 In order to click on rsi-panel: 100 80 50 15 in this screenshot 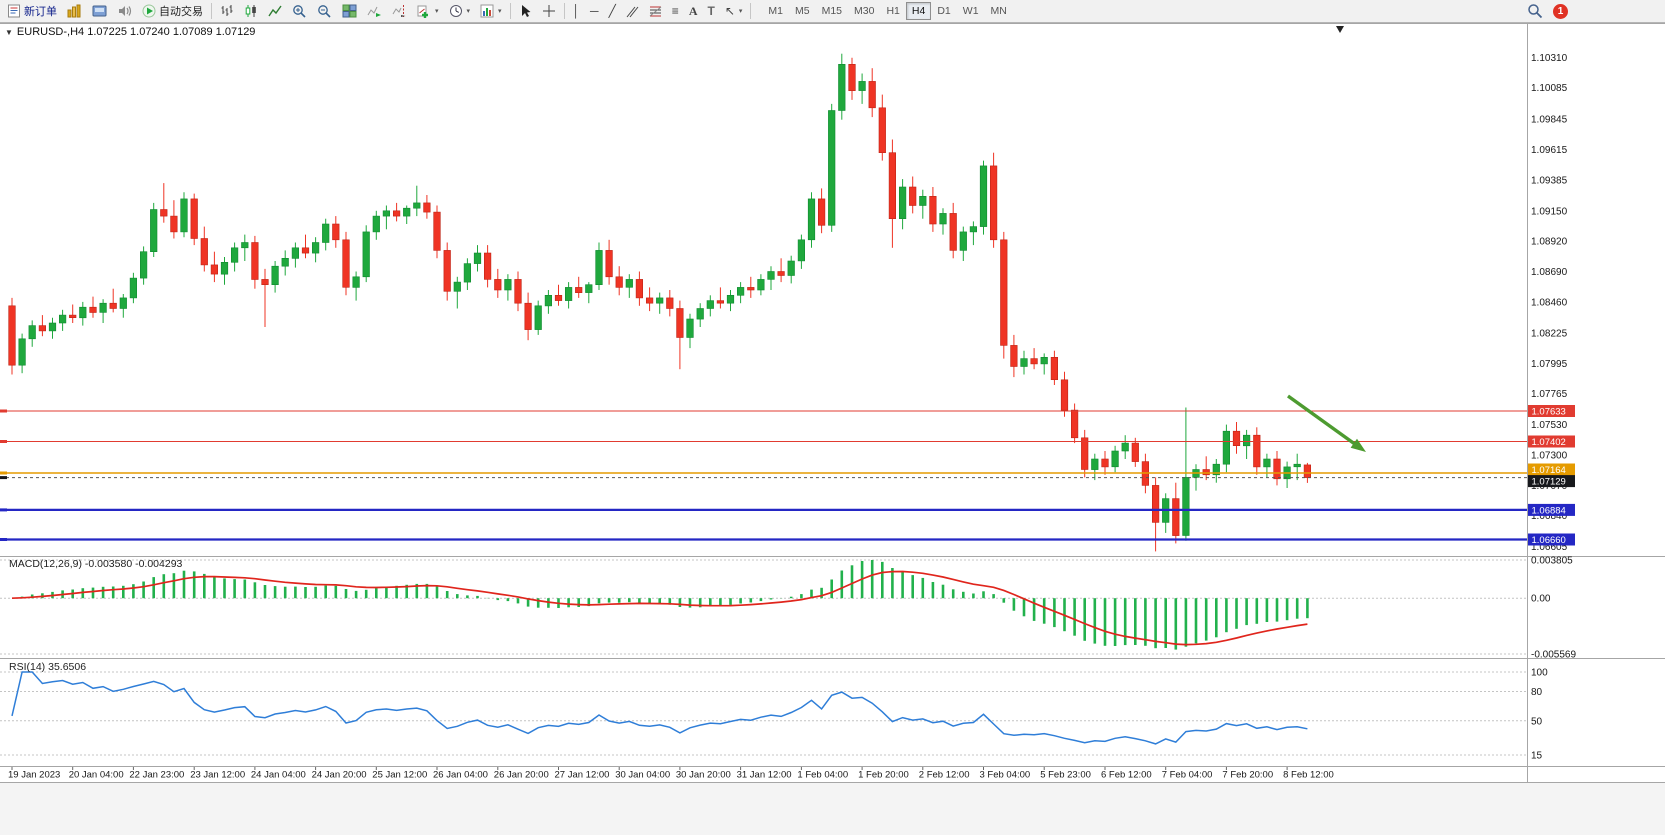, I will do `click(774, 715)`.